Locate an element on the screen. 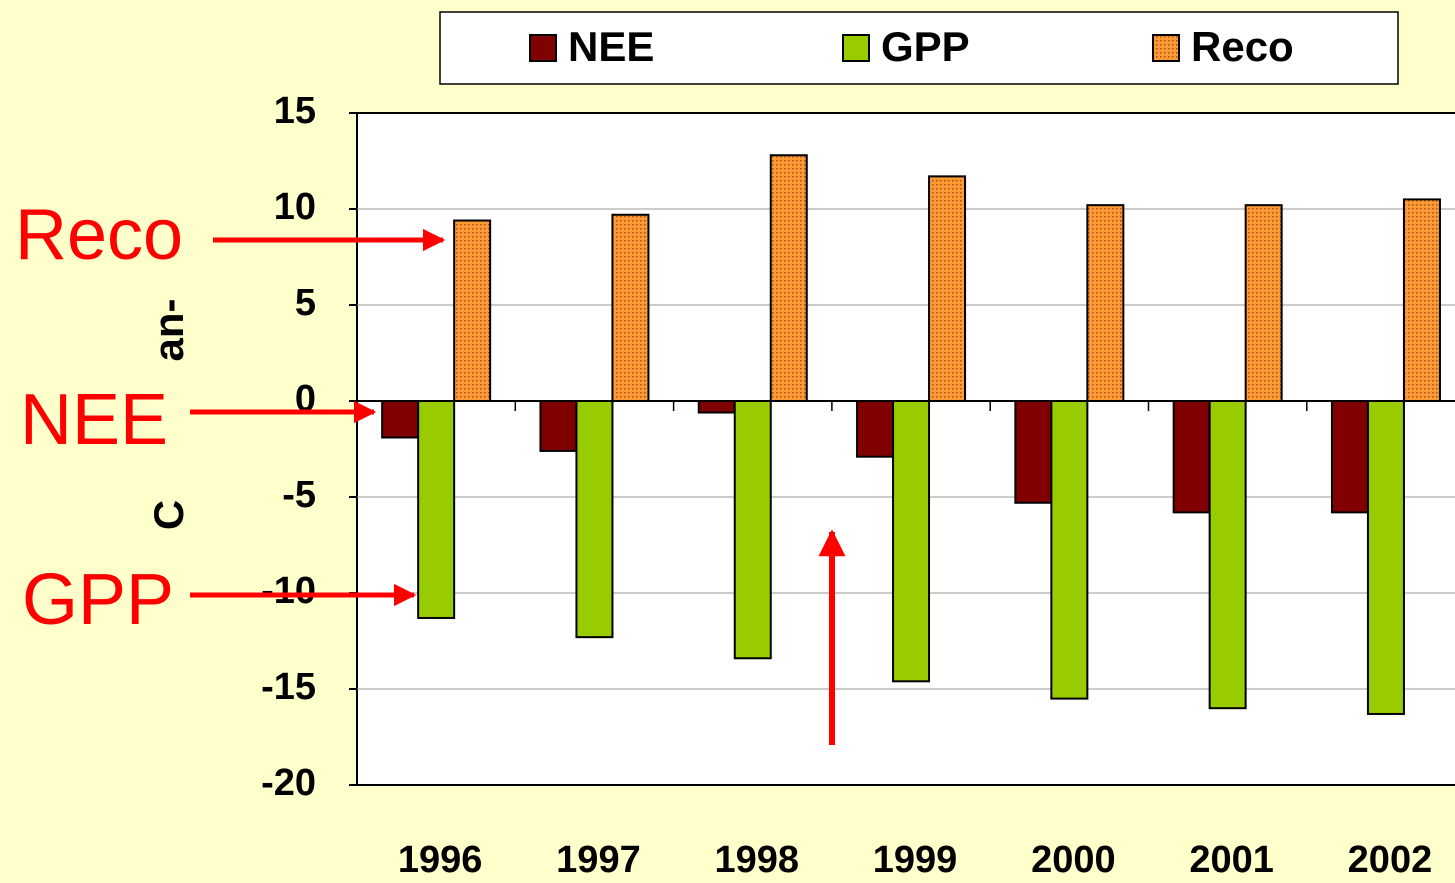  legend-label: NEE is located at coordinates (611, 46).